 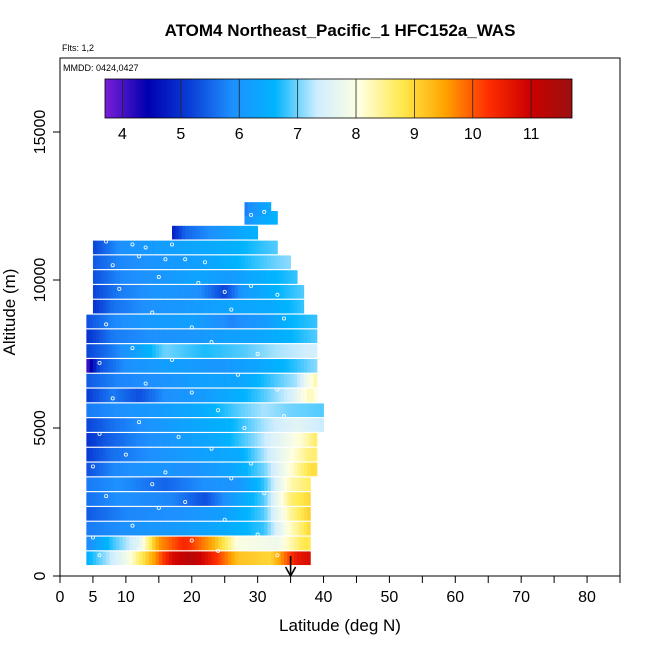 I want to click on dates-label: MMDD: 0424,0427, so click(x=101, y=68).